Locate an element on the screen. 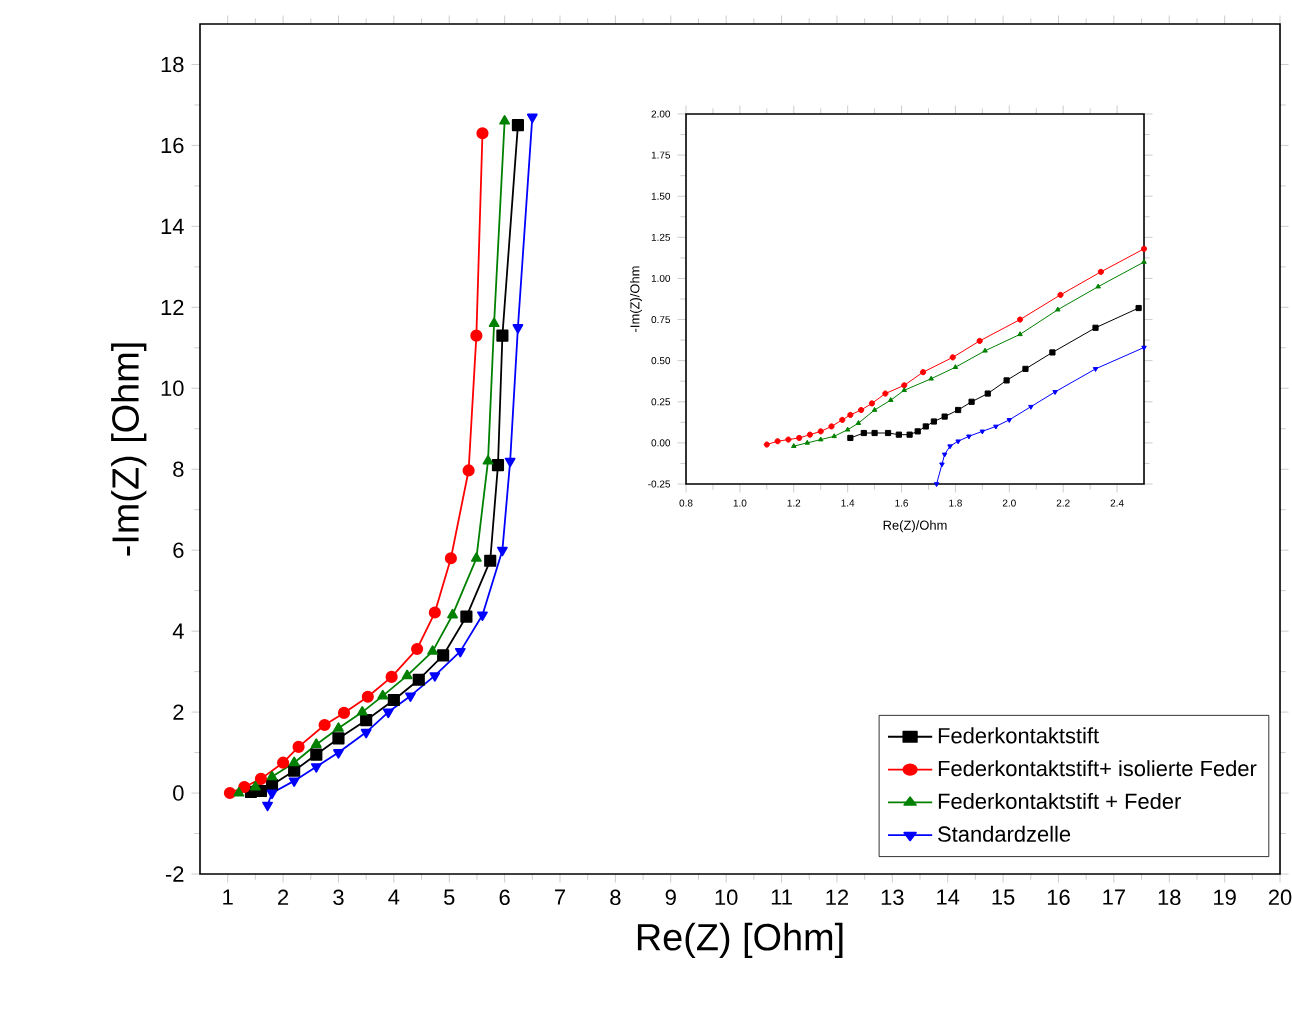 The width and height of the screenshot is (1292, 1024). x-tick-label: 9 is located at coordinates (670, 897).